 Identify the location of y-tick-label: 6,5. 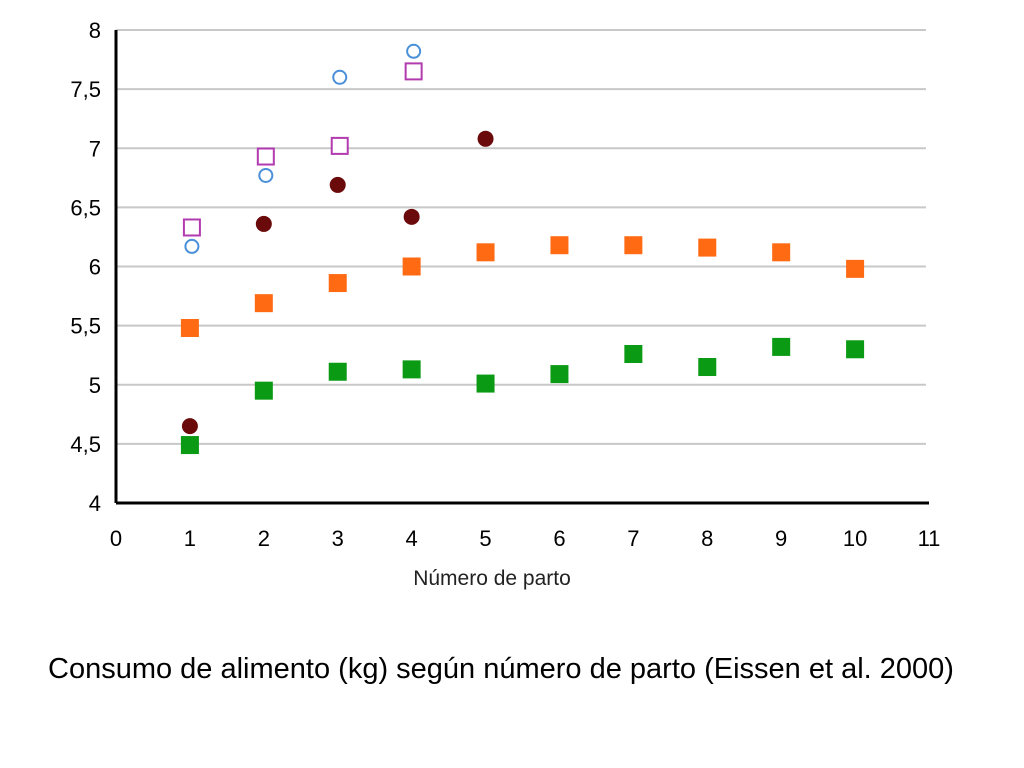
(85, 207).